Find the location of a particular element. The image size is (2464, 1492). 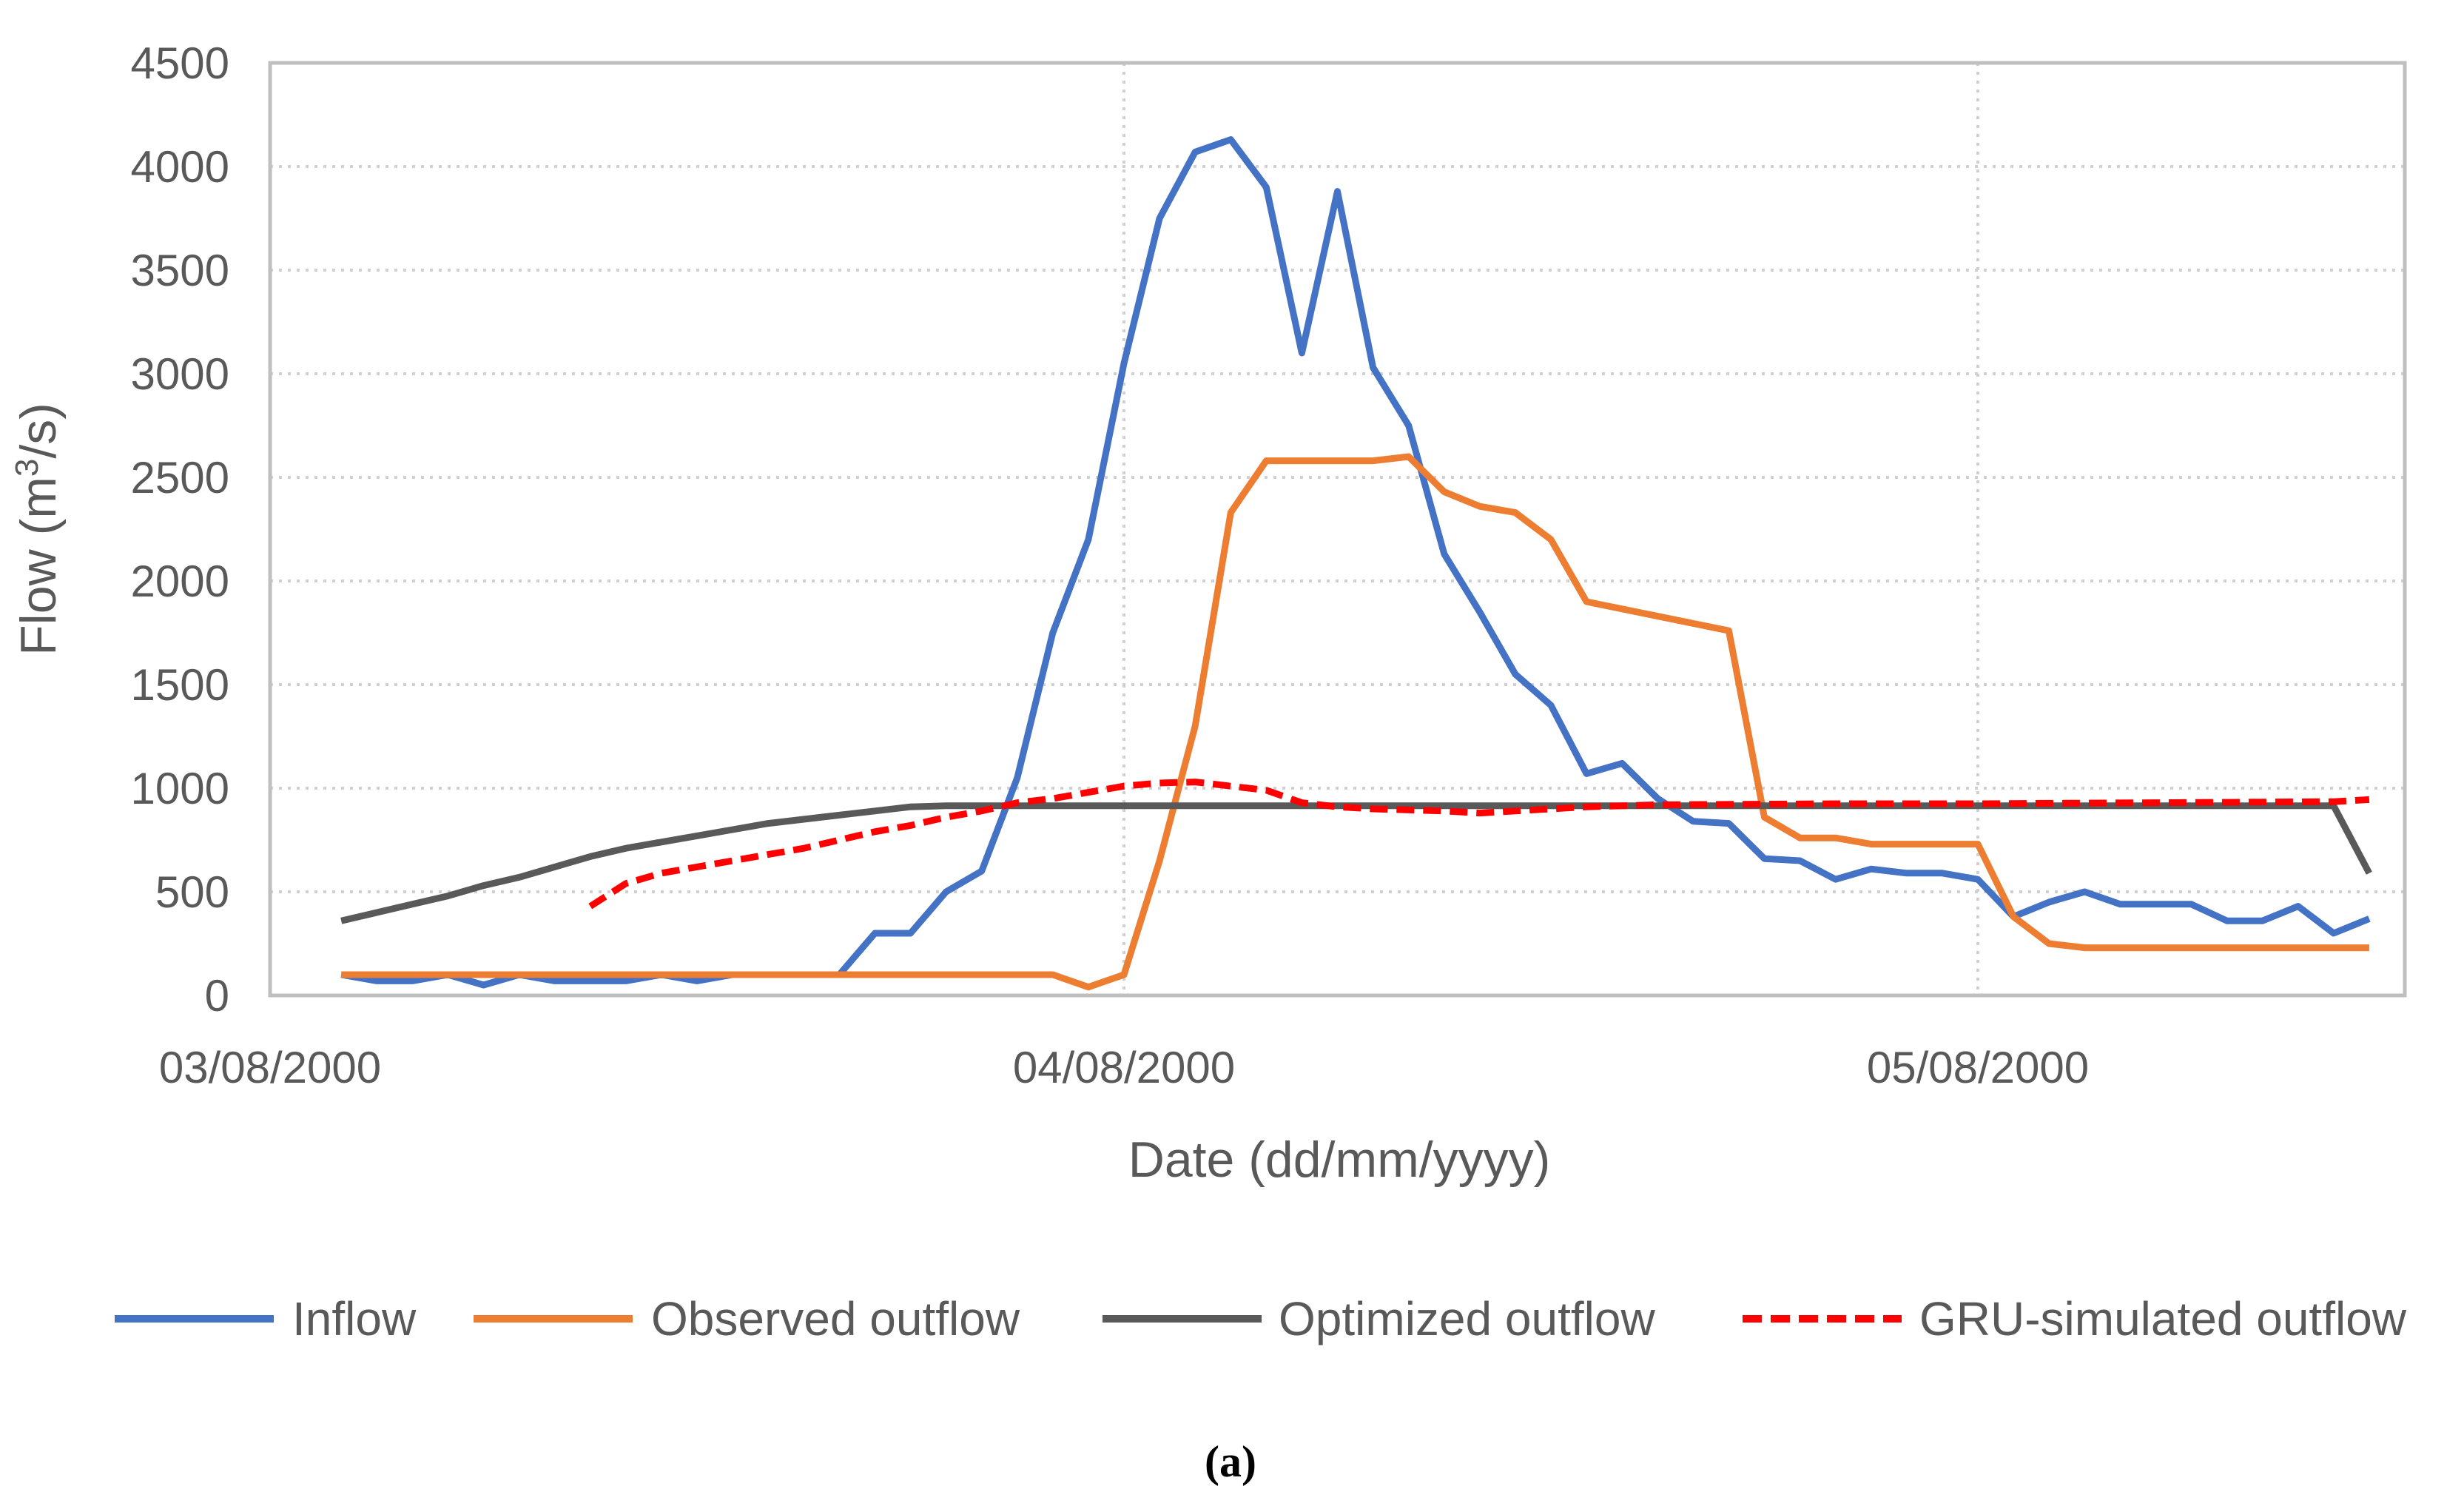

legend-label-1: Inflow is located at coordinates (354, 1318).